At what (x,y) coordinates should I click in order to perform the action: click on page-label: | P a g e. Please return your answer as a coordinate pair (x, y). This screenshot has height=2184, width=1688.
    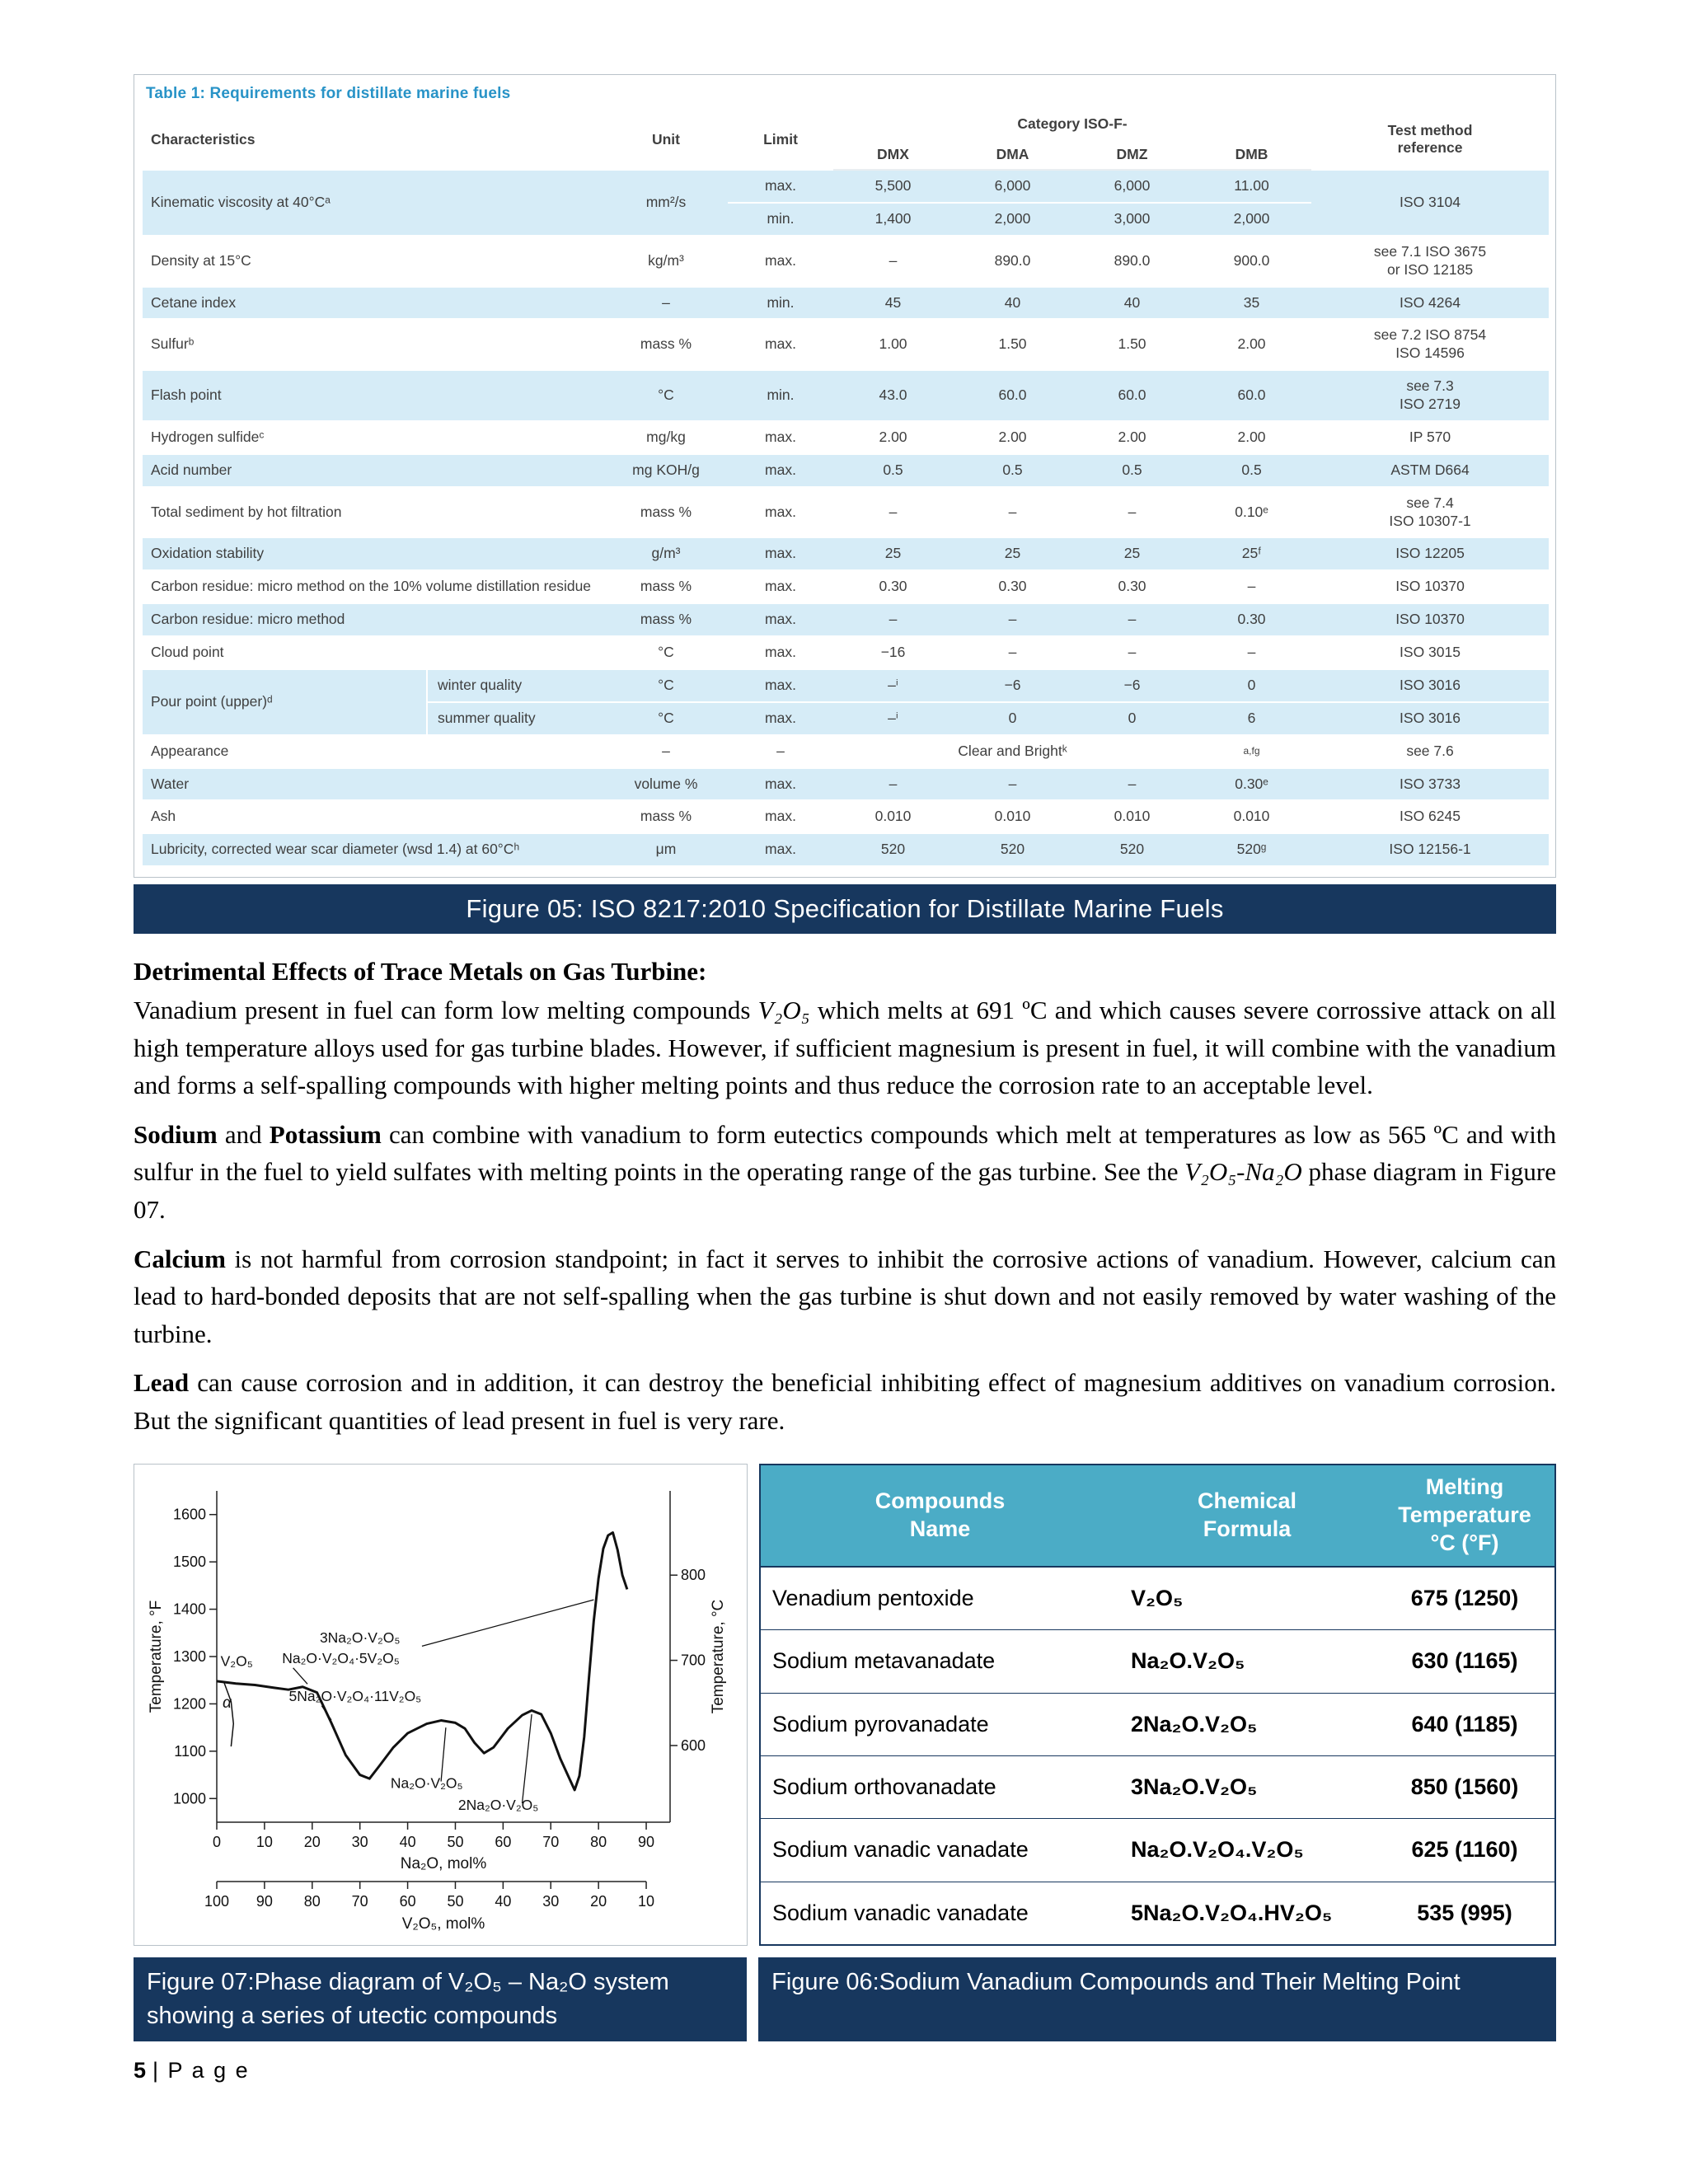
    Looking at the image, I should click on (201, 2070).